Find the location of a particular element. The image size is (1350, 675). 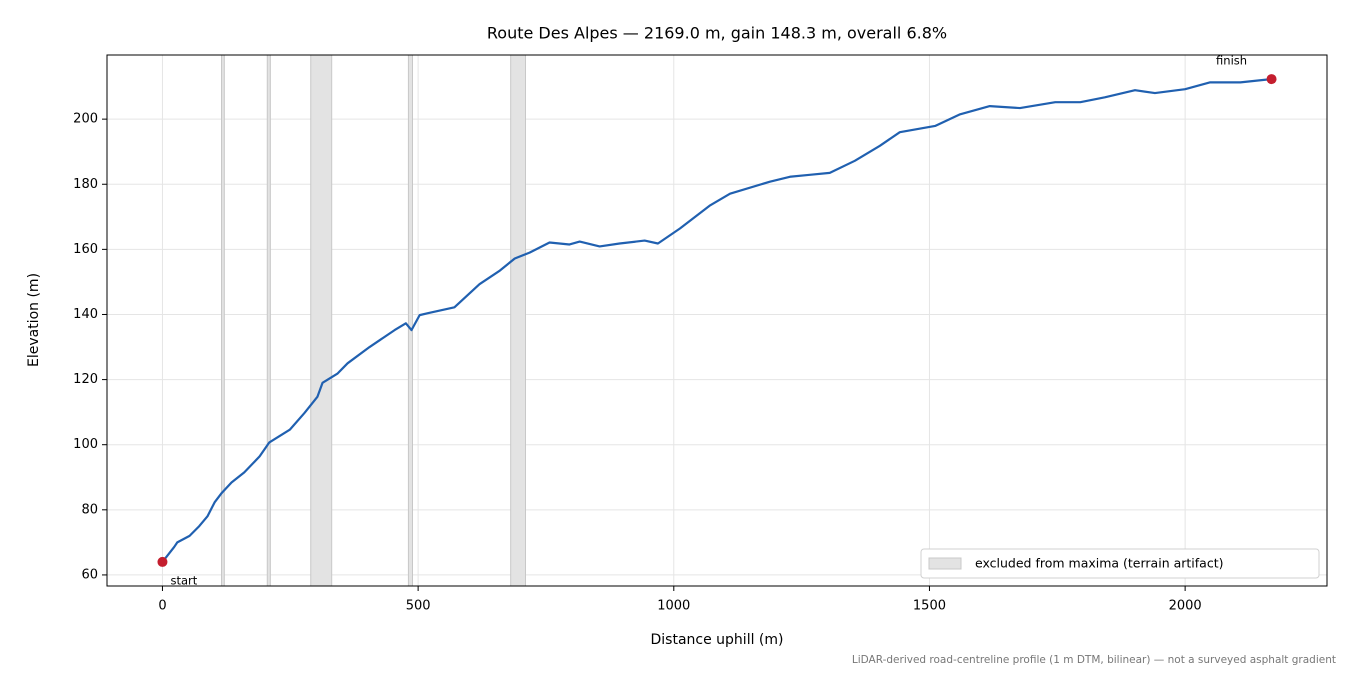

endpoint-label: start is located at coordinates (183, 580).